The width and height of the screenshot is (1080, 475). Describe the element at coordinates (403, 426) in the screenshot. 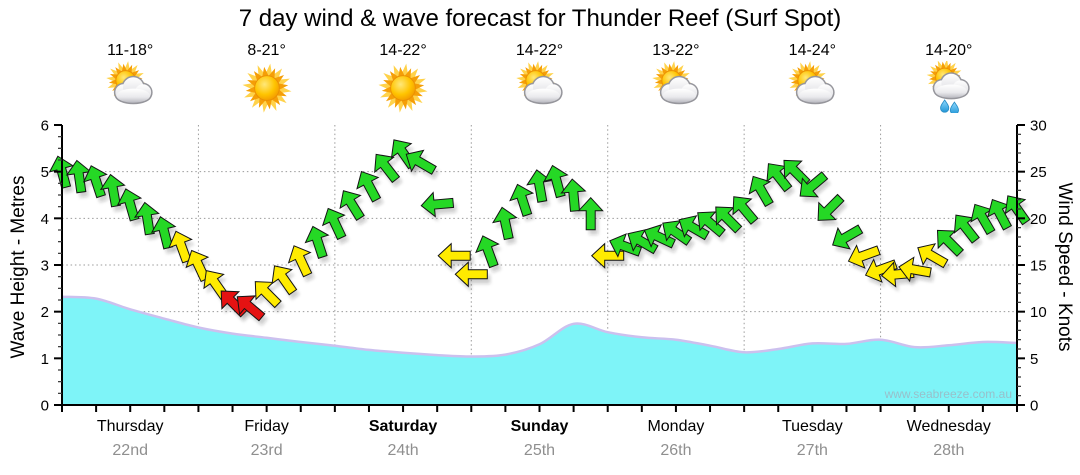

I see `day-name: Saturday` at that location.